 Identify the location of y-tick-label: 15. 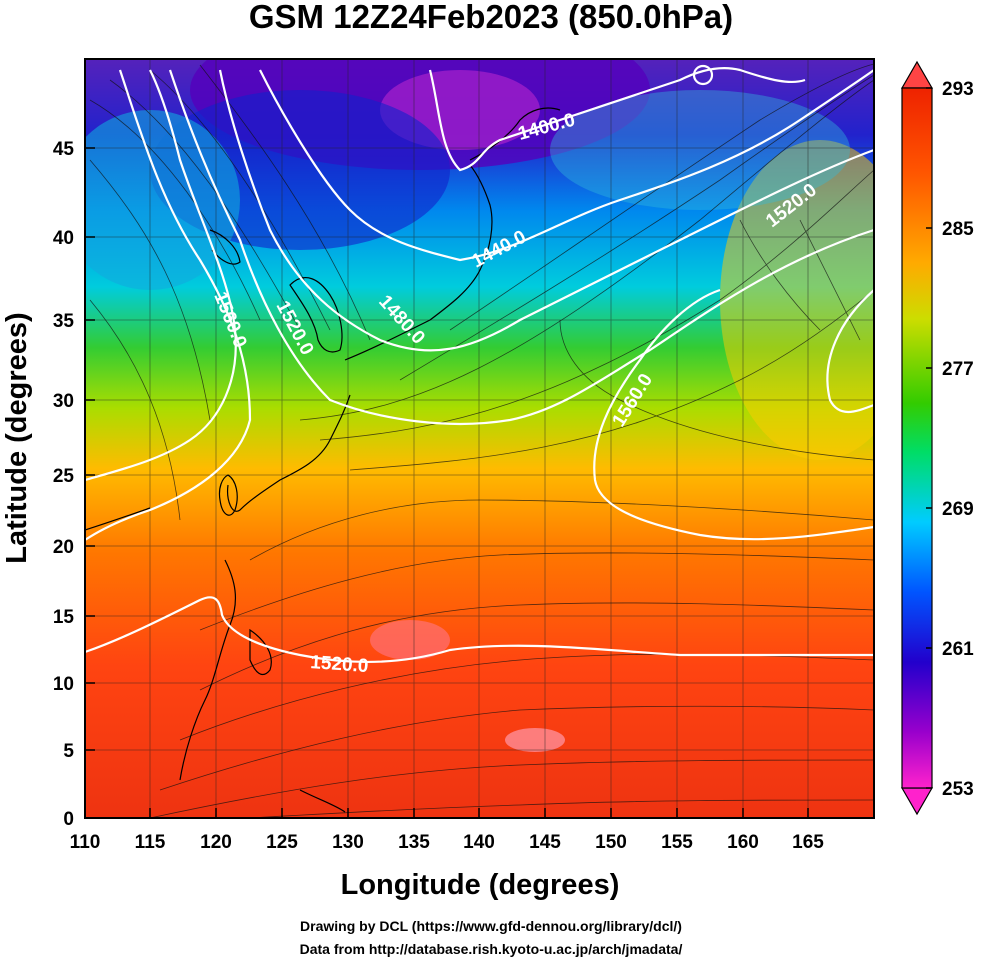
(64, 617).